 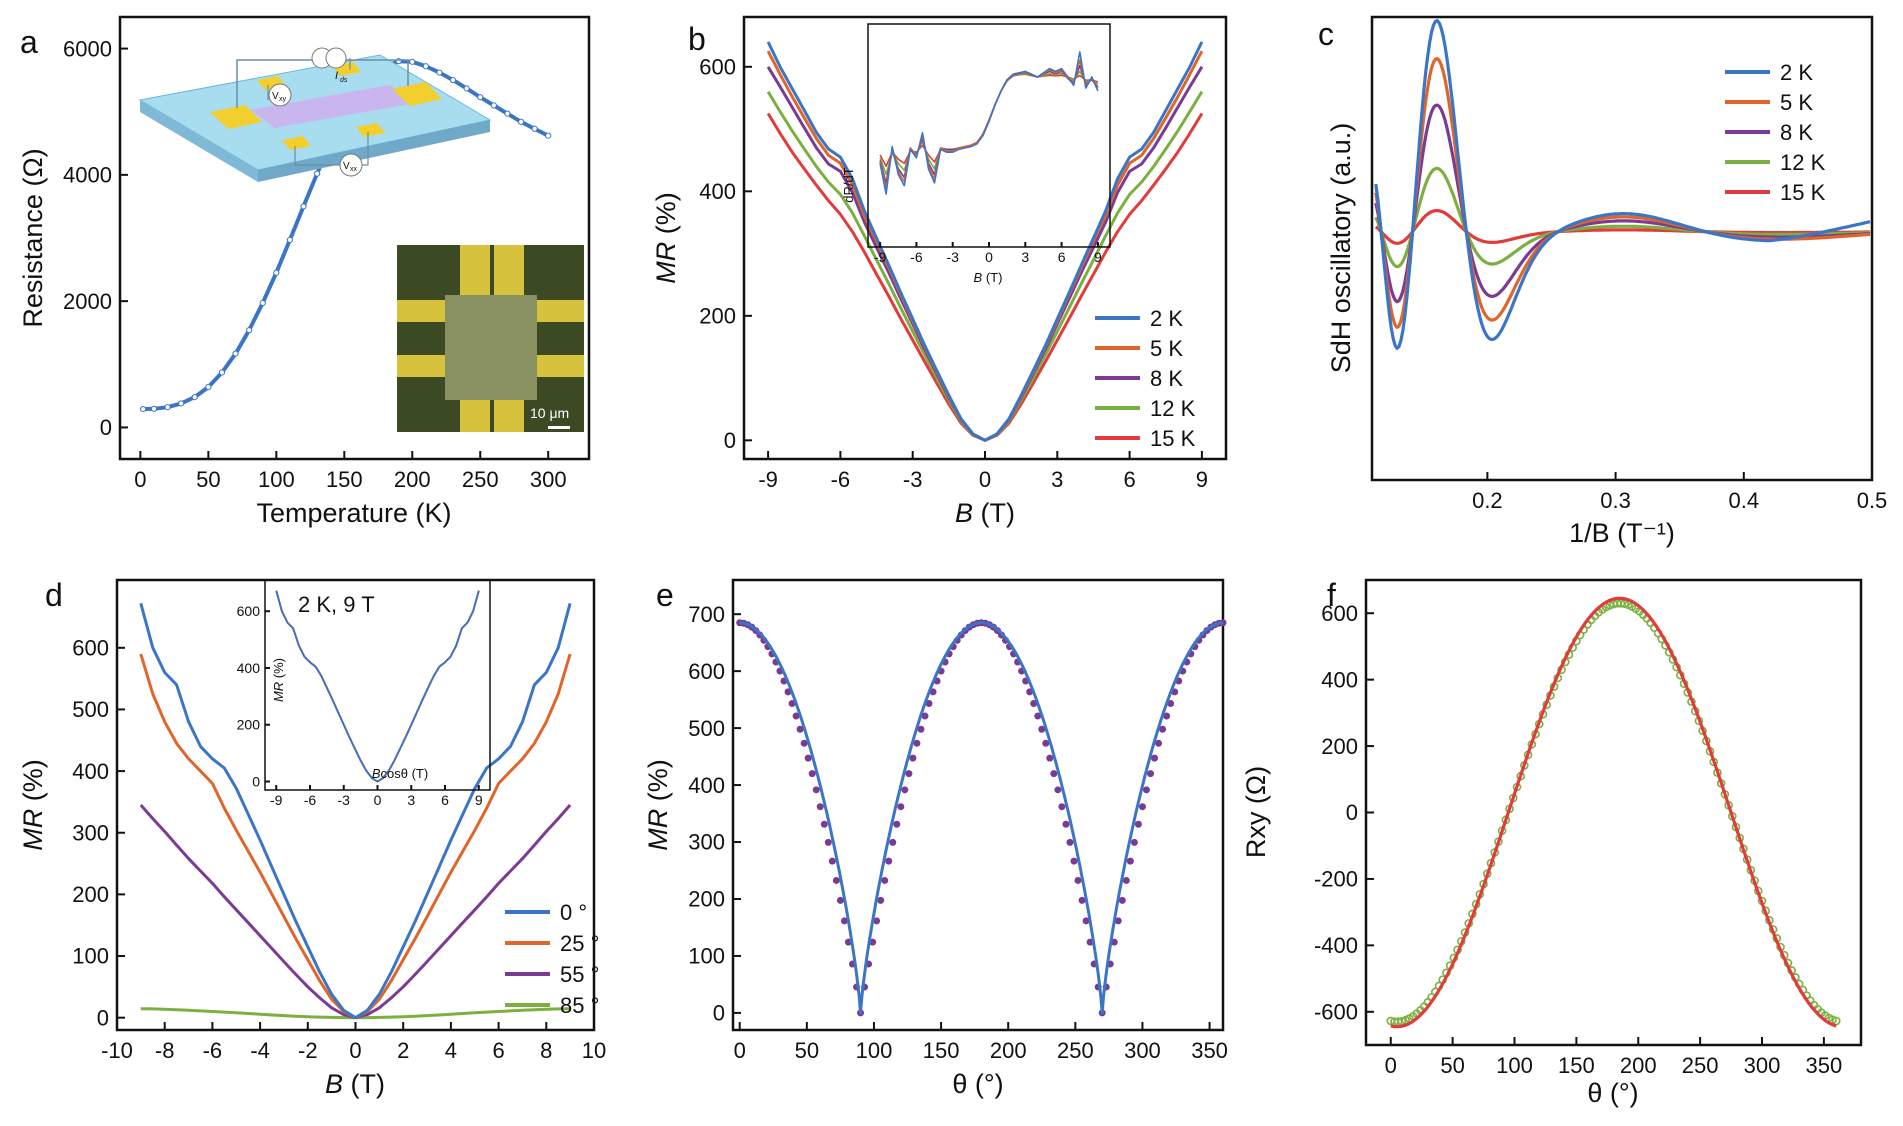 I want to click on fit-curve, so click(x=1613, y=812).